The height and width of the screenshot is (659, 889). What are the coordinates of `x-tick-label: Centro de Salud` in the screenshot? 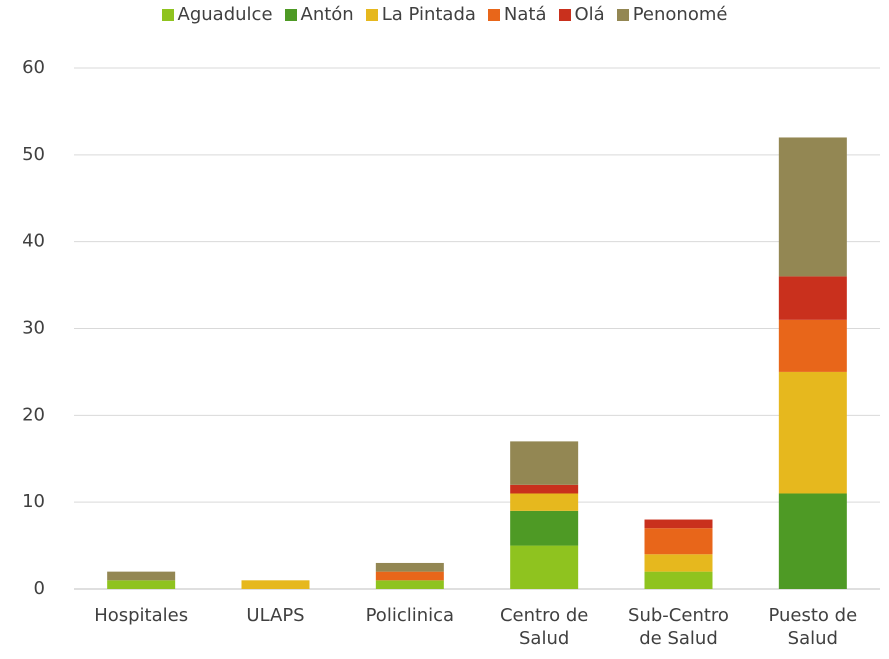 It's located at (544, 627).